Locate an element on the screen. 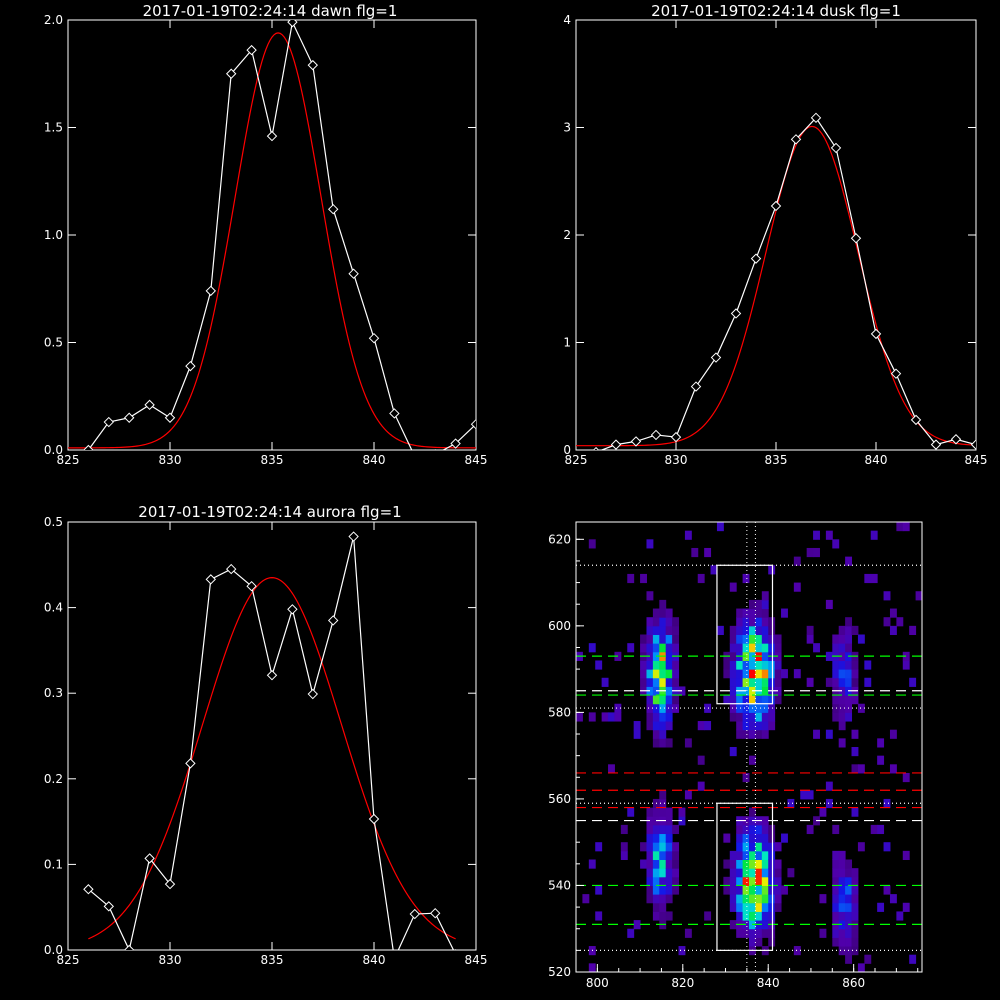 This screenshot has width=1000, height=1000. aurora-y-tick-label: 0.5 is located at coordinates (53, 522).